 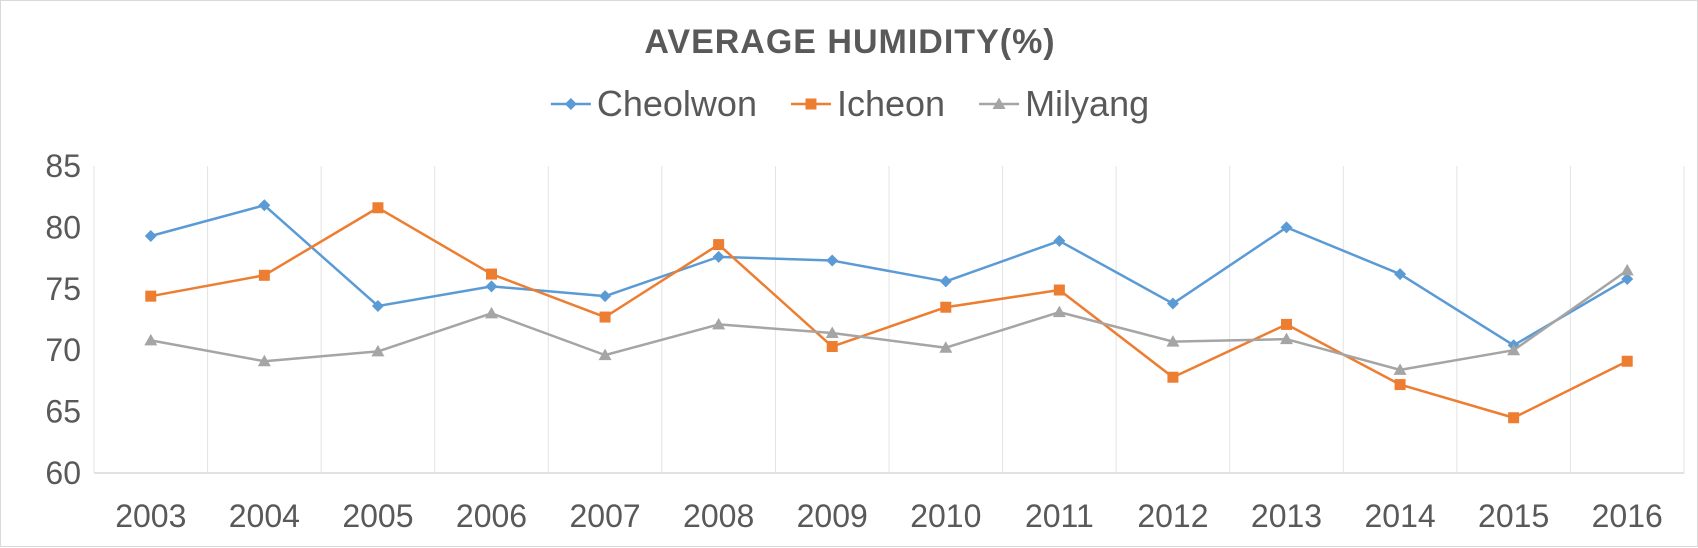 What do you see at coordinates (718, 516) in the screenshot?
I see `x-tick-label: 2008` at bounding box center [718, 516].